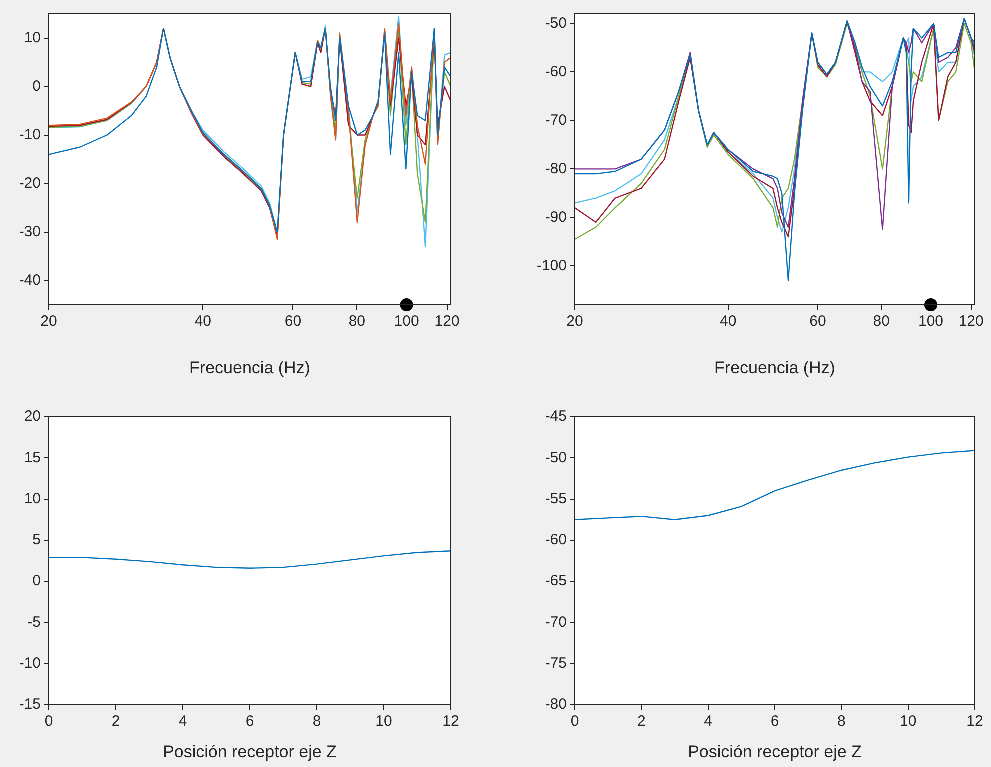 The image size is (991, 767). I want to click on y-tick-label: -40, so click(30, 280).